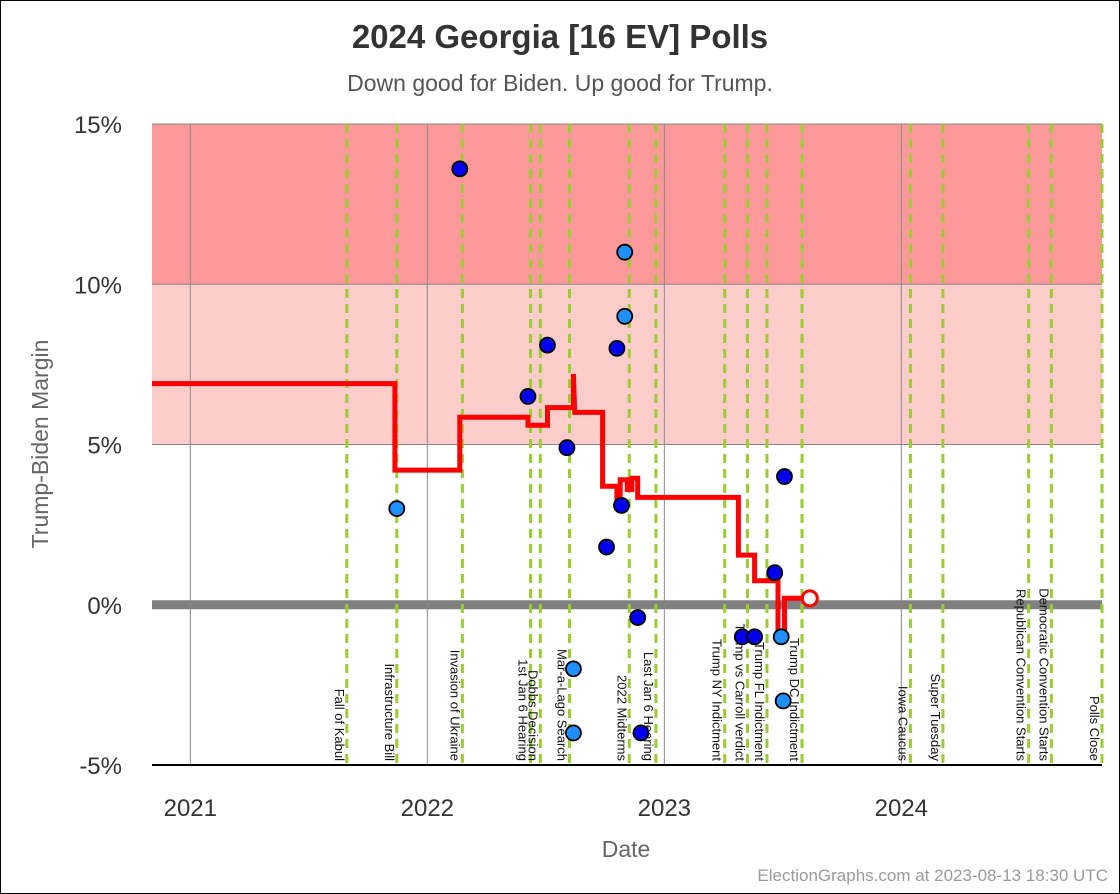  I want to click on event-label: Fall of Kabul, so click(339, 725).